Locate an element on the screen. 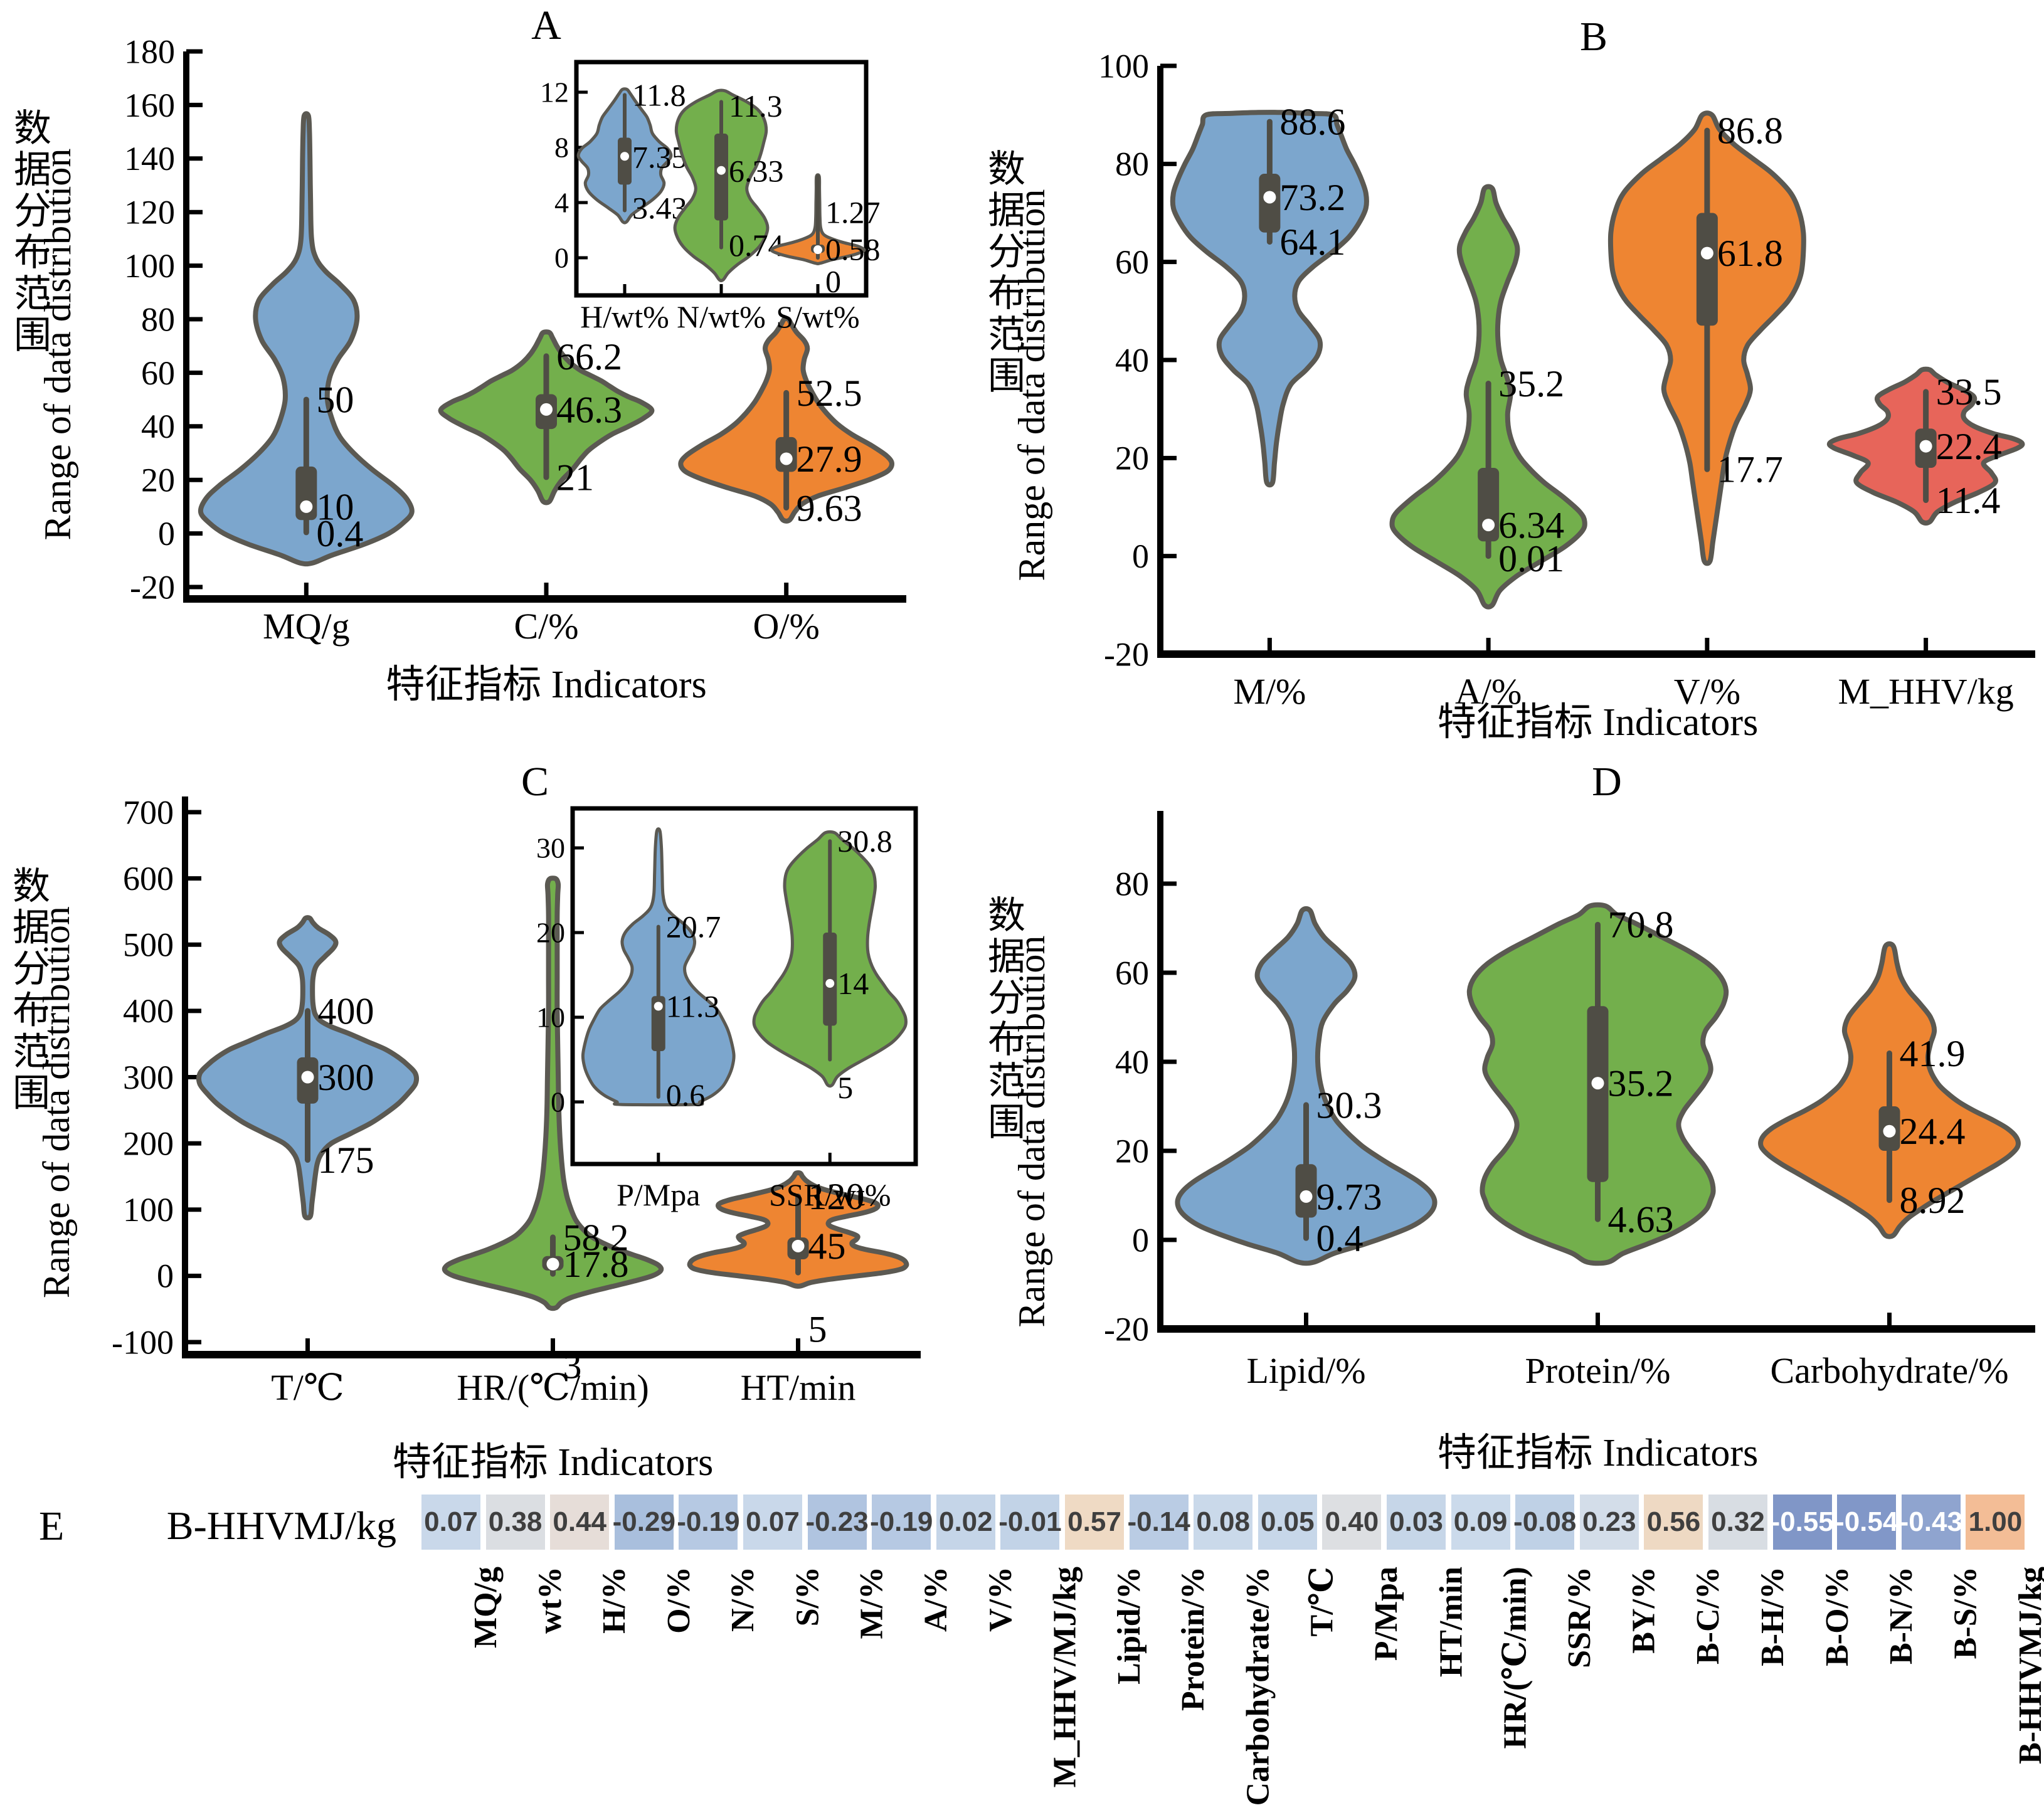 The height and width of the screenshot is (1820, 2044). annotation-Lipid/%: 30.3 is located at coordinates (1349, 1105).